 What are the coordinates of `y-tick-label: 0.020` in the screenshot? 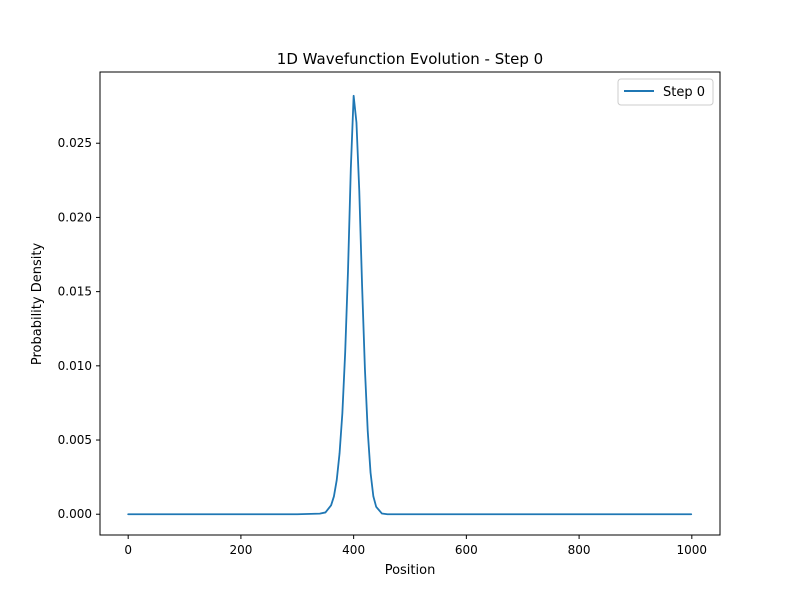 It's located at (75, 217).